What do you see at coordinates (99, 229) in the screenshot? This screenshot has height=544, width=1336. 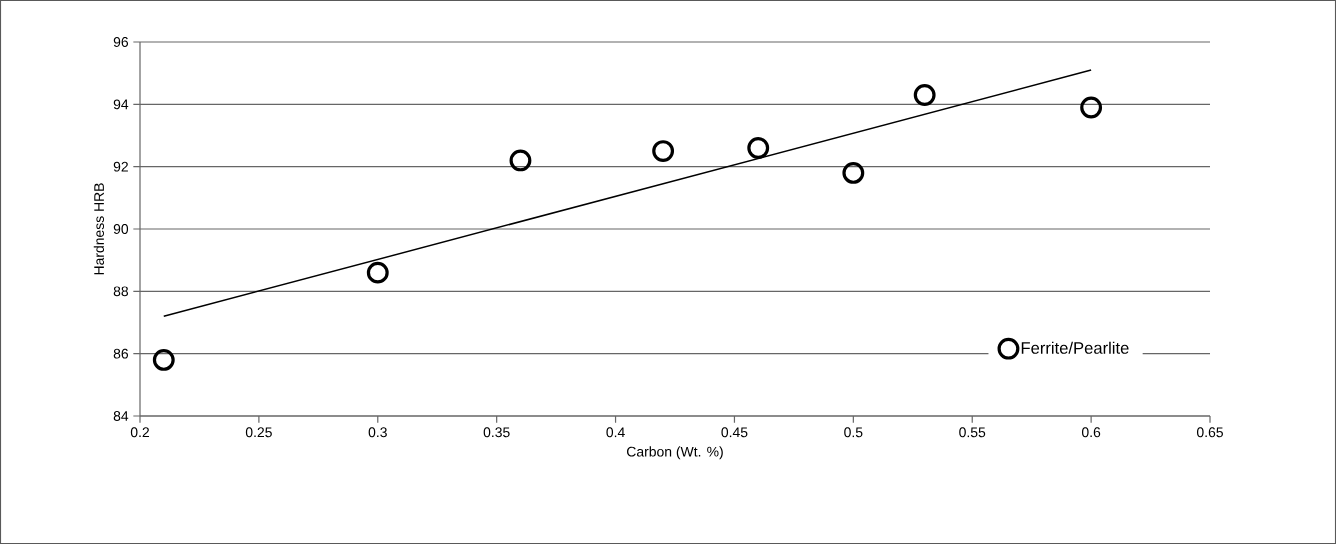 I see `y-axis-title: Hardness HRB` at bounding box center [99, 229].